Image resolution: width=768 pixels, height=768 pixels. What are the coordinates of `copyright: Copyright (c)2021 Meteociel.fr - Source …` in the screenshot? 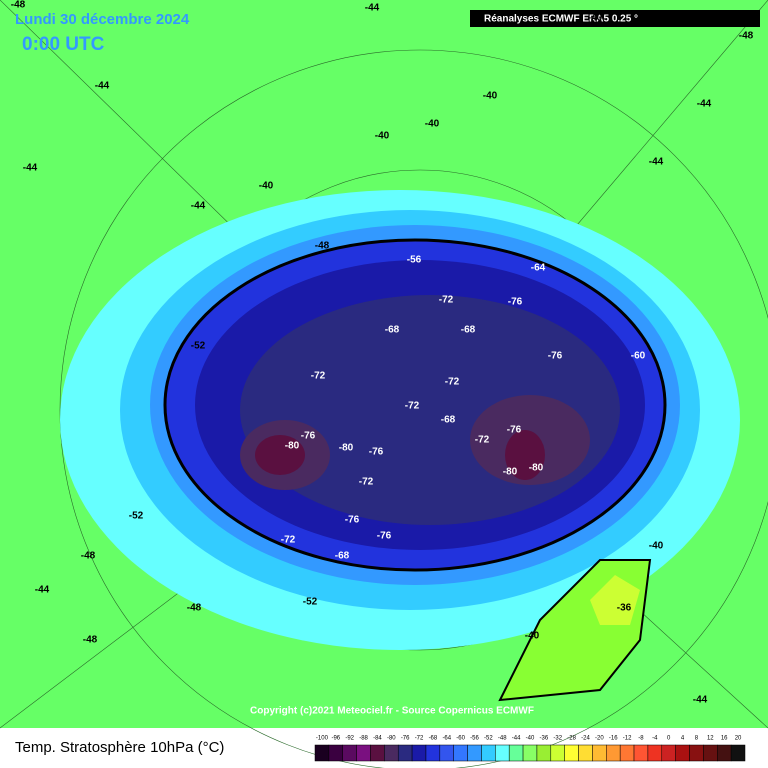 It's located at (392, 711).